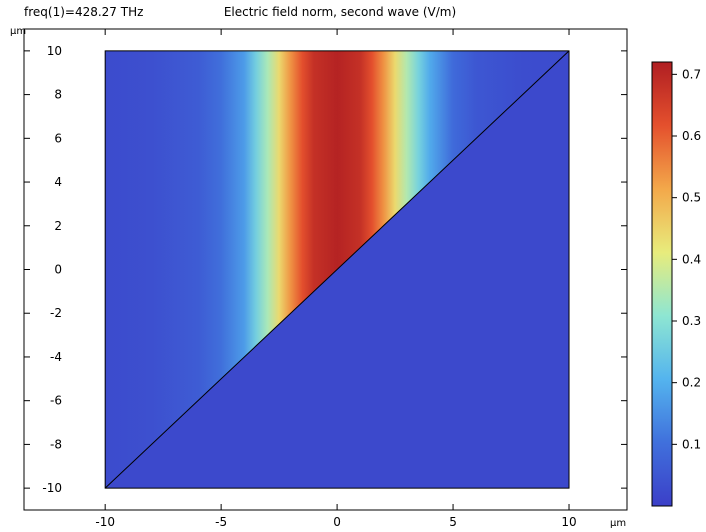  What do you see at coordinates (56, 401) in the screenshot?
I see `y-tick-label: -6` at bounding box center [56, 401].